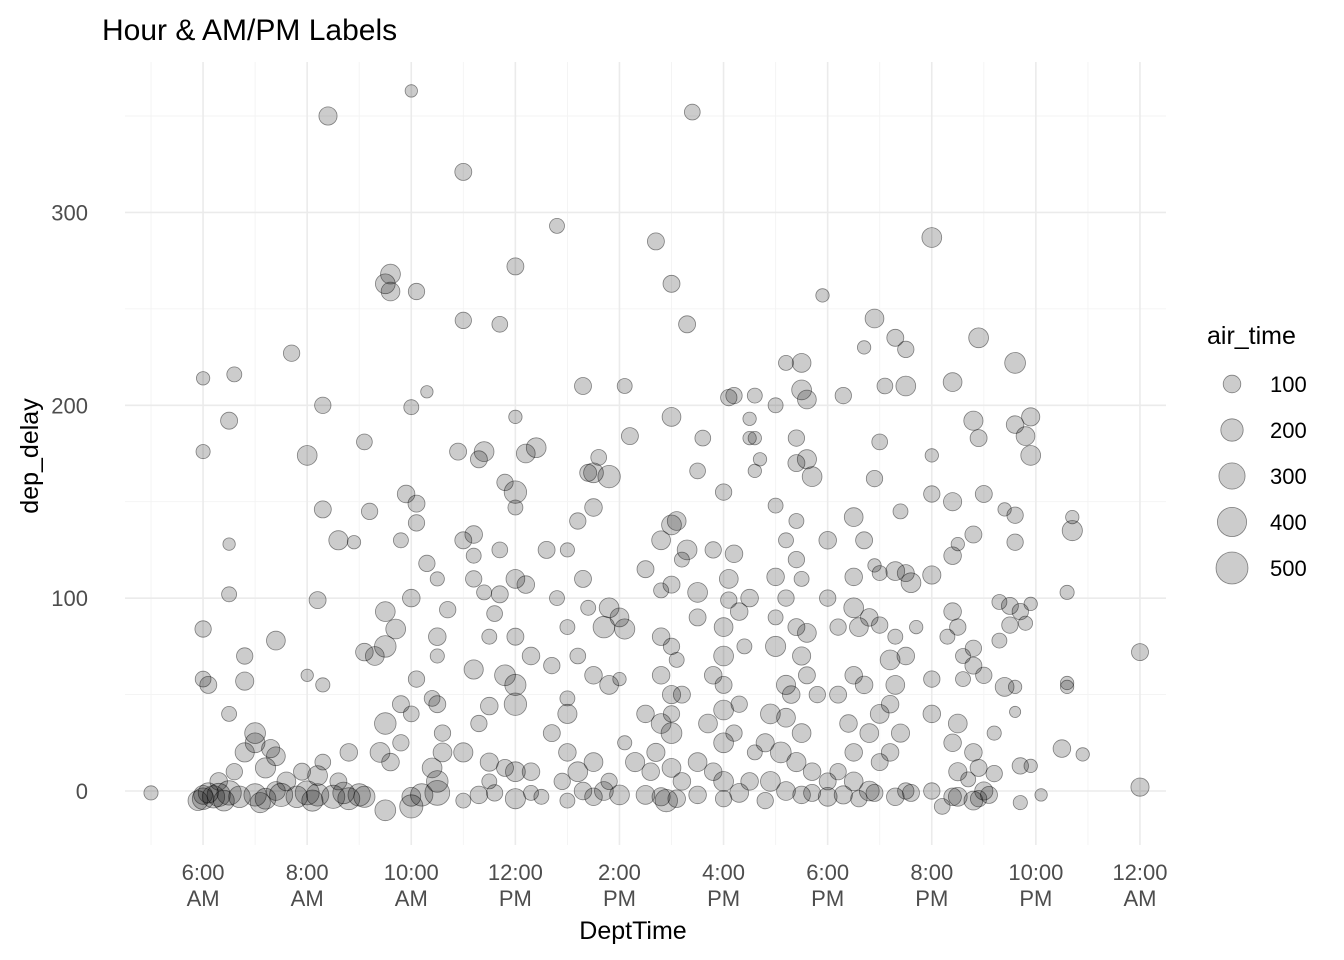 The height and width of the screenshot is (960, 1344). What do you see at coordinates (1232, 476) in the screenshot?
I see `legend-key-circle` at bounding box center [1232, 476].